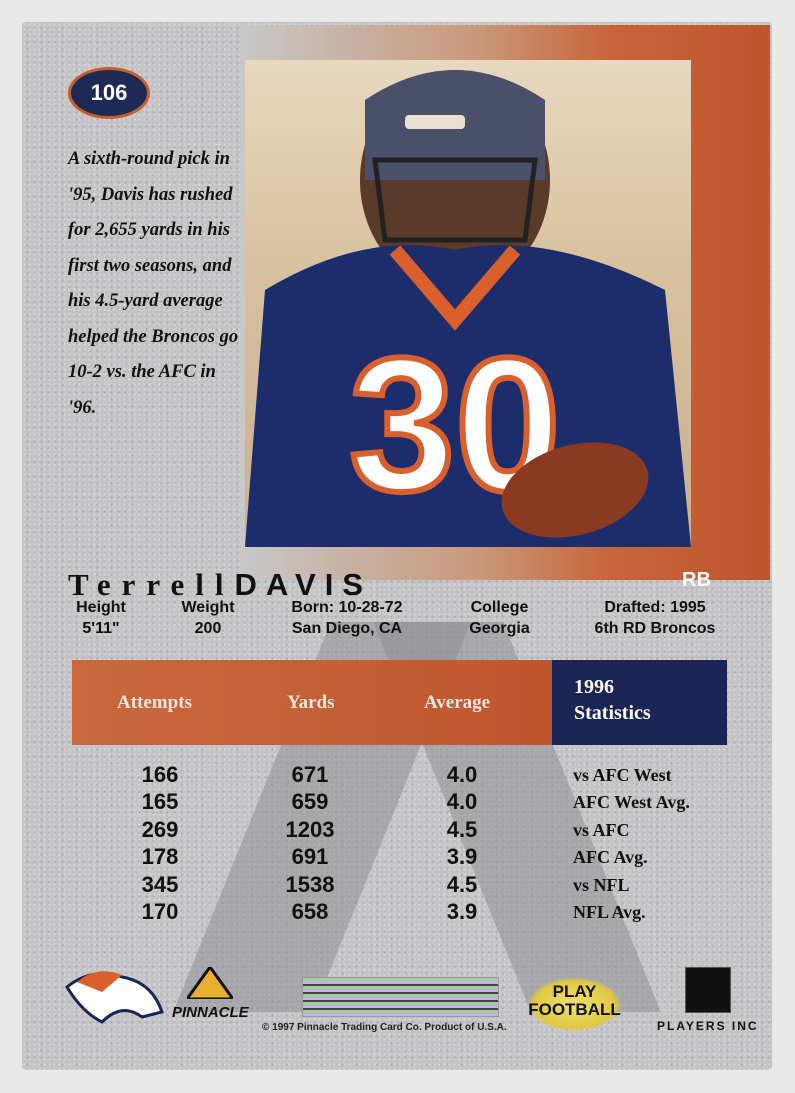 Image resolution: width=795 pixels, height=1093 pixels. What do you see at coordinates (397, 830) in the screenshot?
I see `stats-row: 269 1203 4.5 vs AFC` at bounding box center [397, 830].